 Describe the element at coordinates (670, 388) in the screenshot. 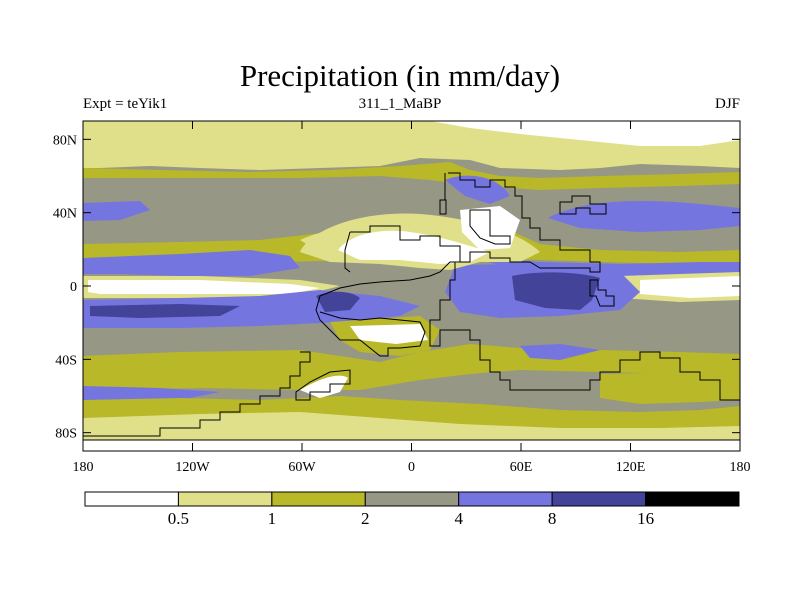

I see `level-1-2-fill-southeast` at that location.